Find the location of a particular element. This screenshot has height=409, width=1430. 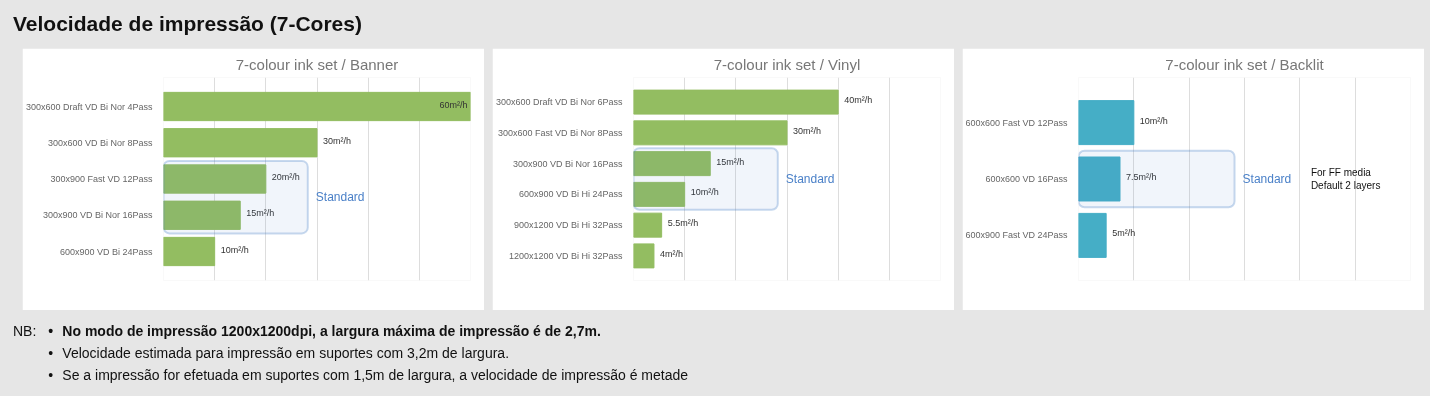

data-label: 4m²/h is located at coordinates (671, 253).